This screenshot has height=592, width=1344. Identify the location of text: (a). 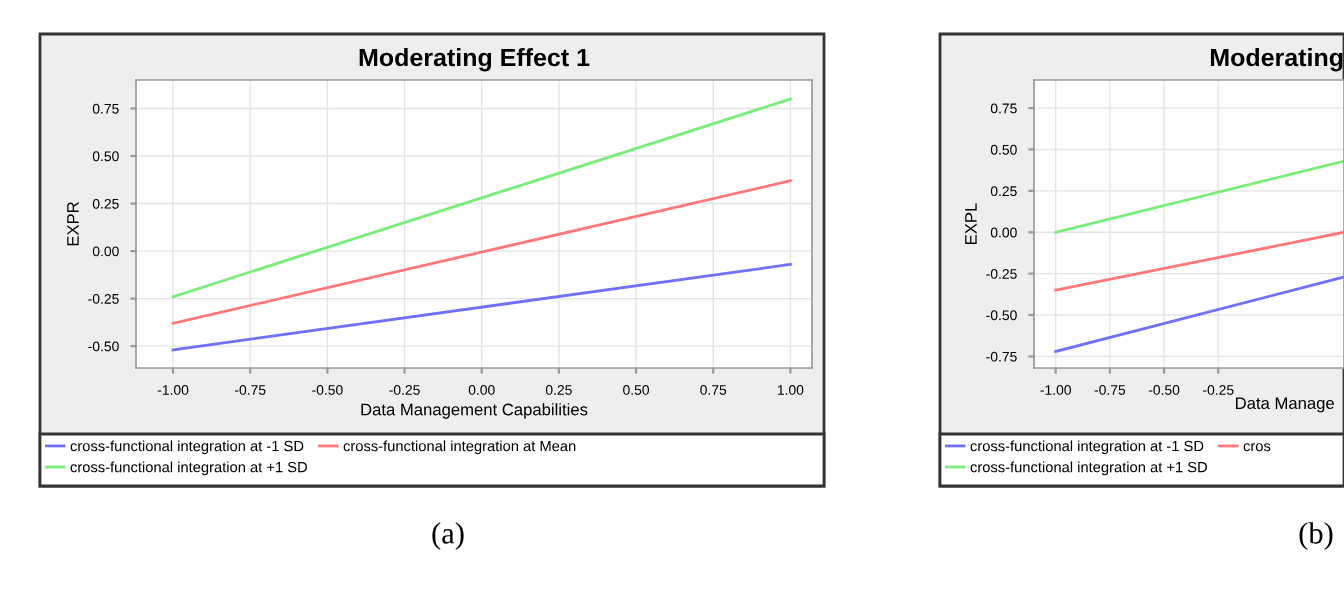
(448, 536).